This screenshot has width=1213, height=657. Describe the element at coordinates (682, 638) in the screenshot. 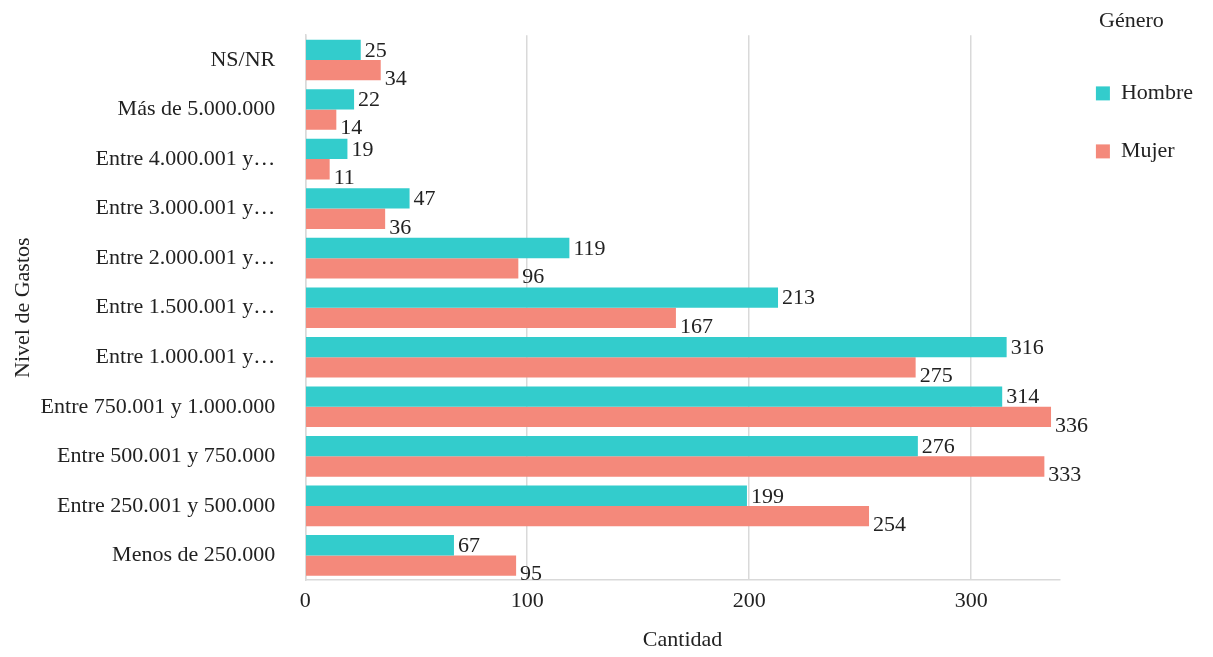

I see `x-axis-title: Cantidad` at that location.